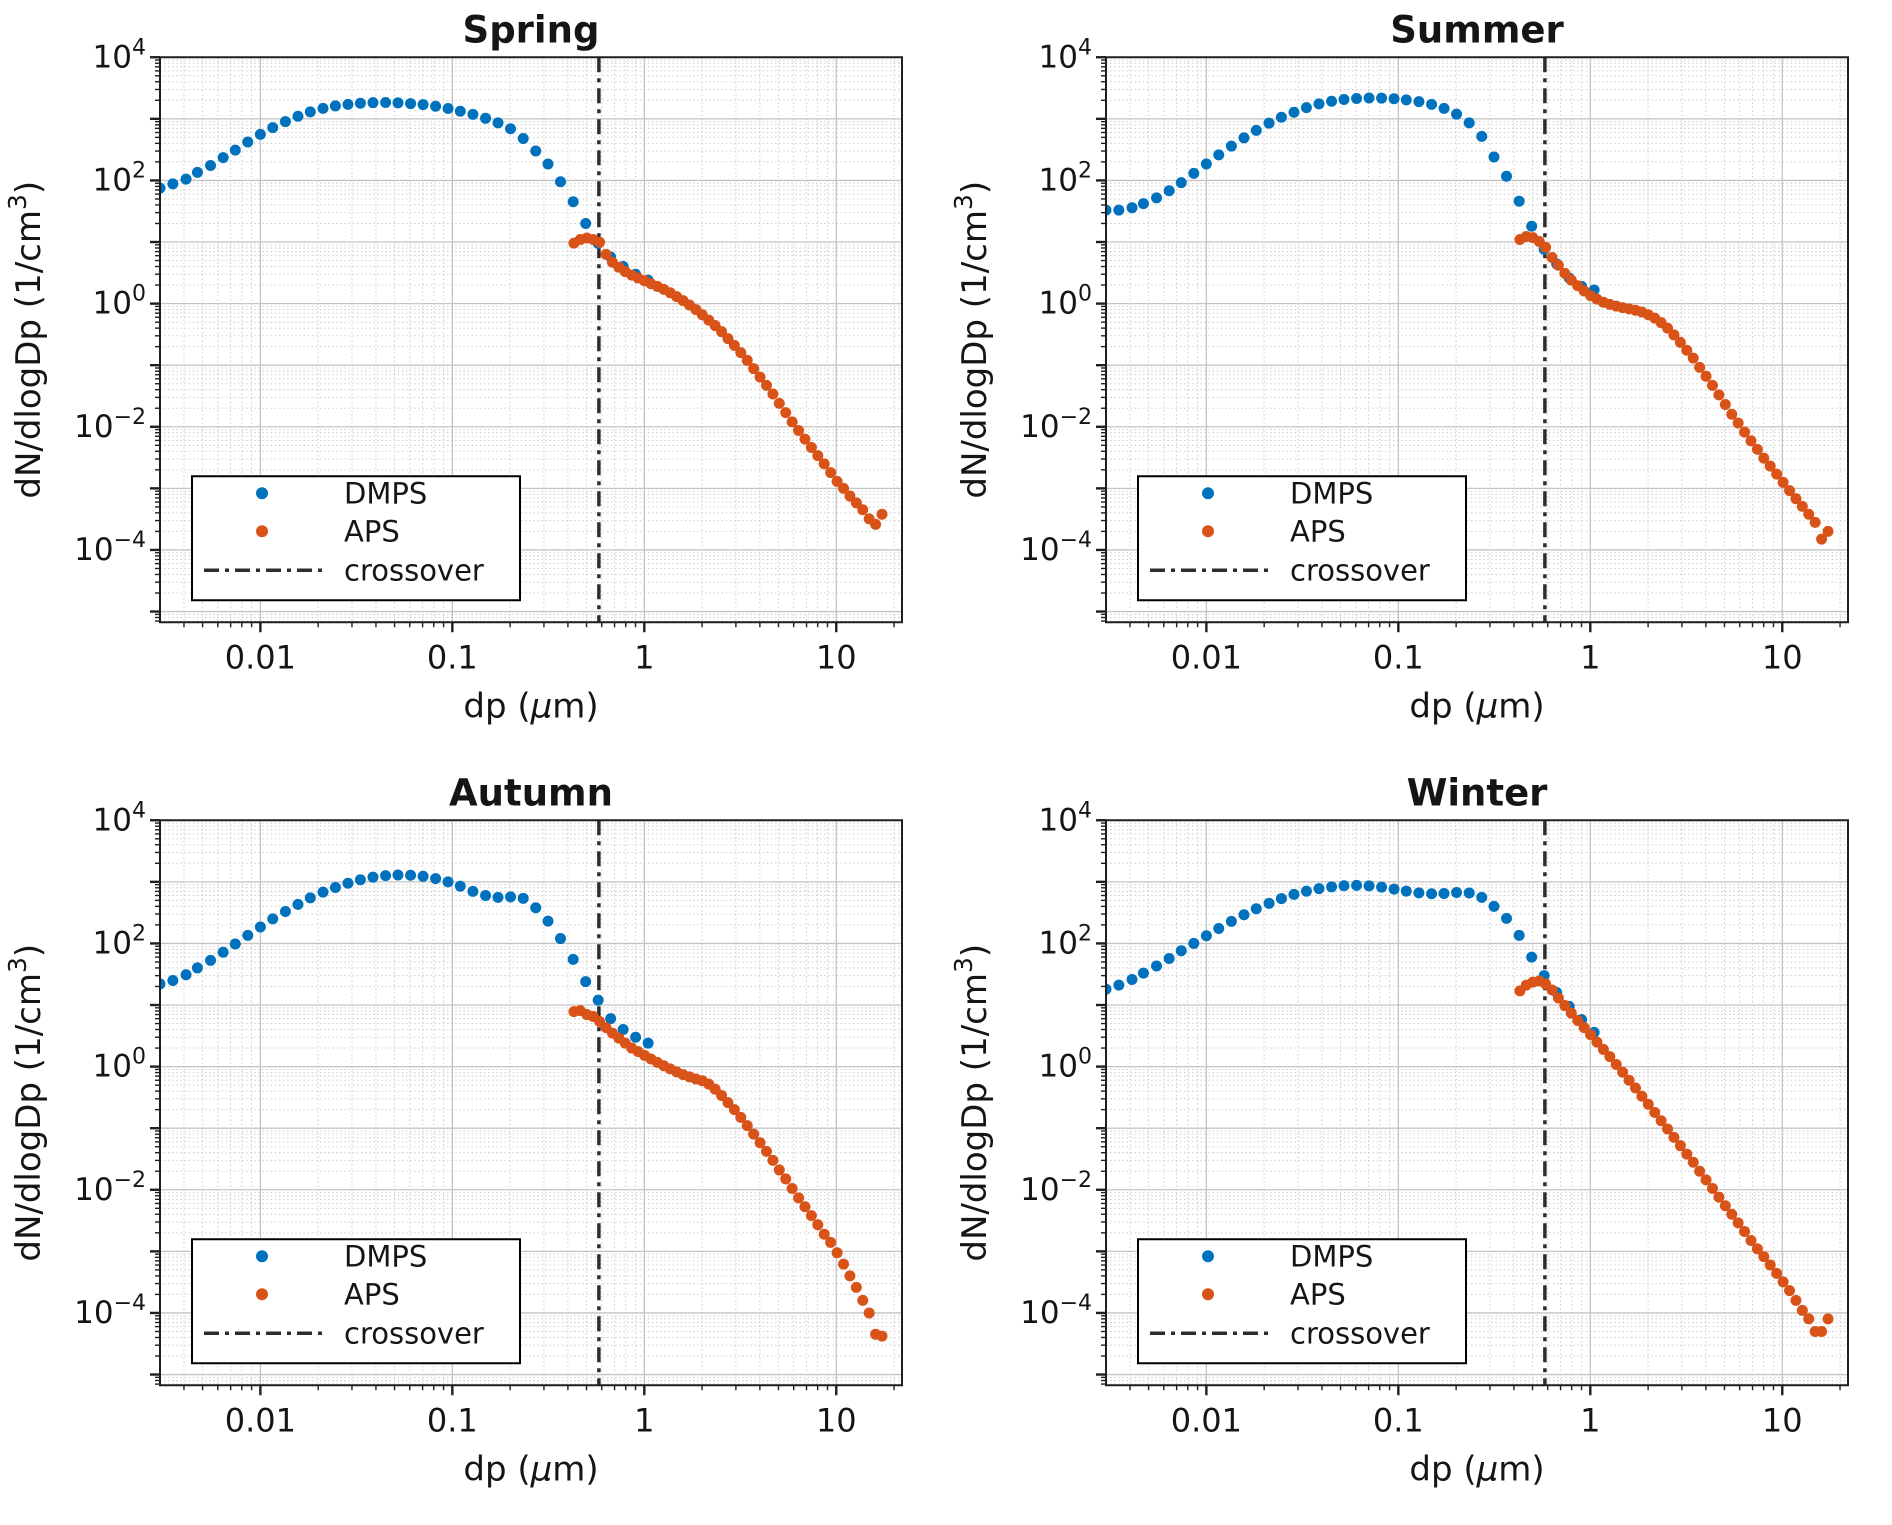 The width and height of the screenshot is (1892, 1525). I want to click on legend-marker-dmps, so click(262, 493).